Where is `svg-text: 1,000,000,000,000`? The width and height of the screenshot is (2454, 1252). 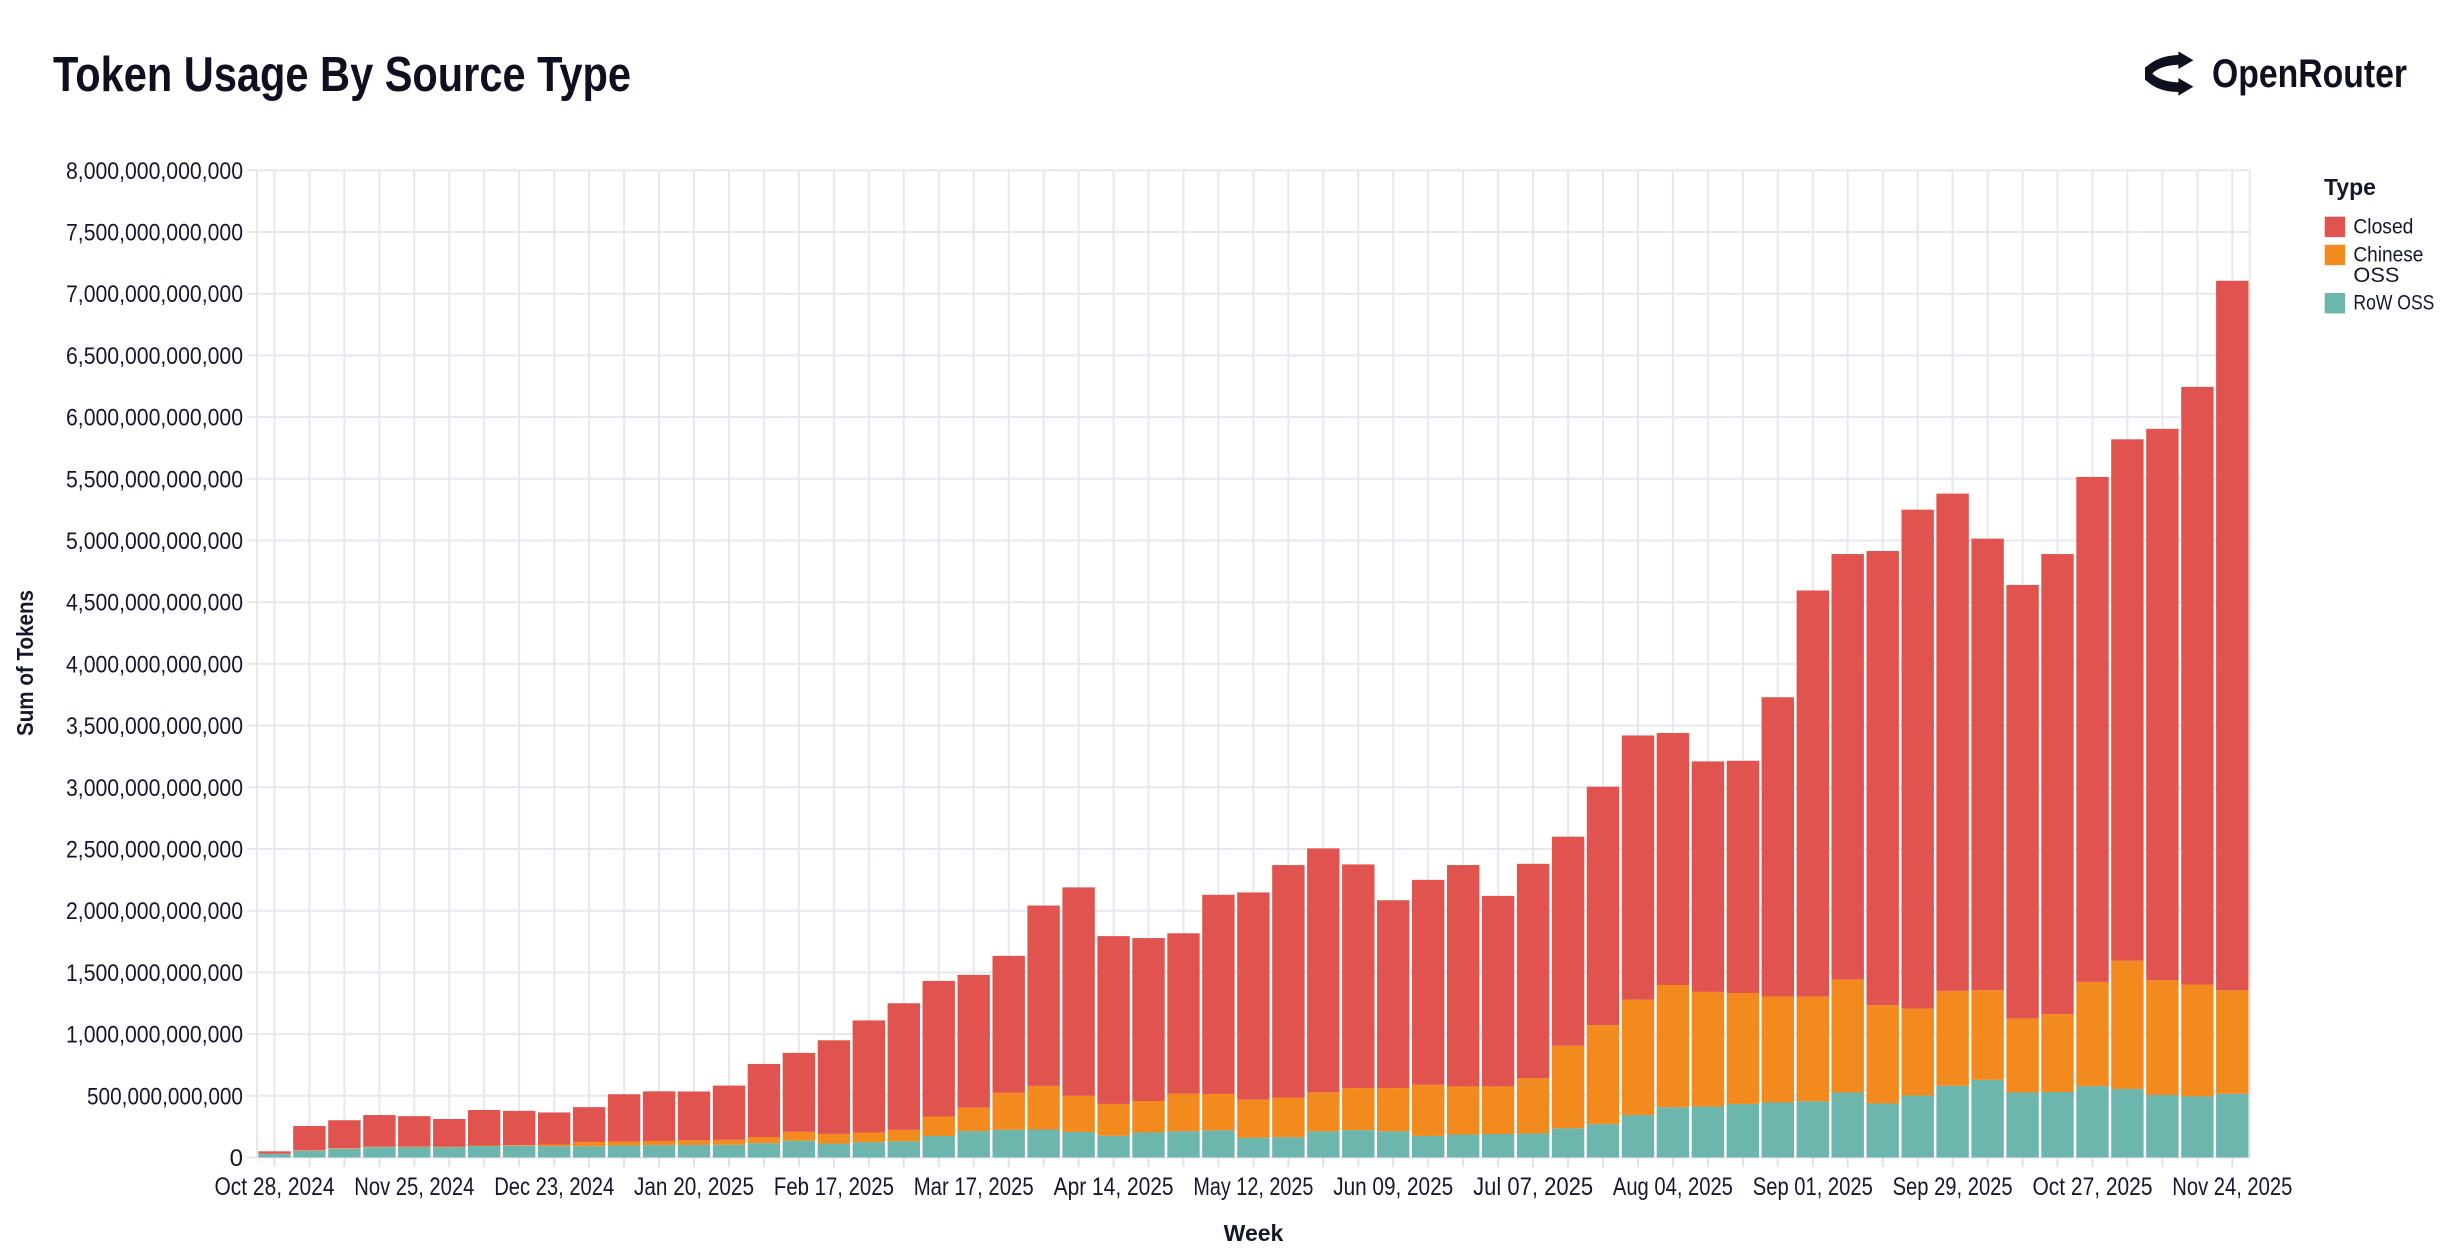 svg-text: 1,000,000,000,000 is located at coordinates (154, 1035).